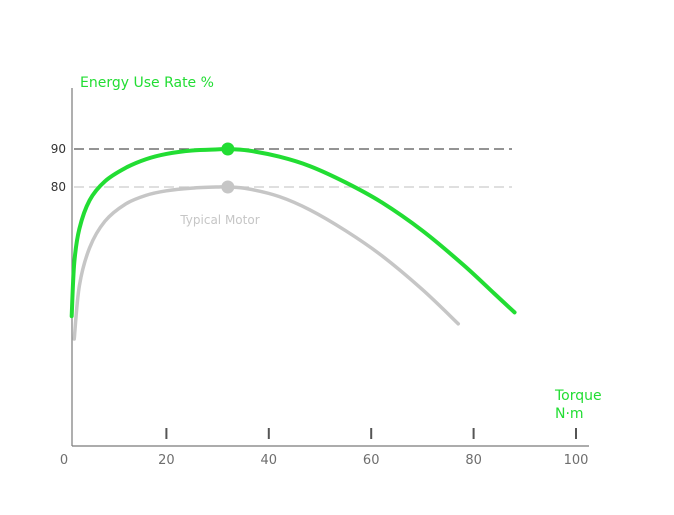 The width and height of the screenshot is (674, 515). What do you see at coordinates (58, 149) in the screenshot?
I see `y-tick-label: 90` at bounding box center [58, 149].